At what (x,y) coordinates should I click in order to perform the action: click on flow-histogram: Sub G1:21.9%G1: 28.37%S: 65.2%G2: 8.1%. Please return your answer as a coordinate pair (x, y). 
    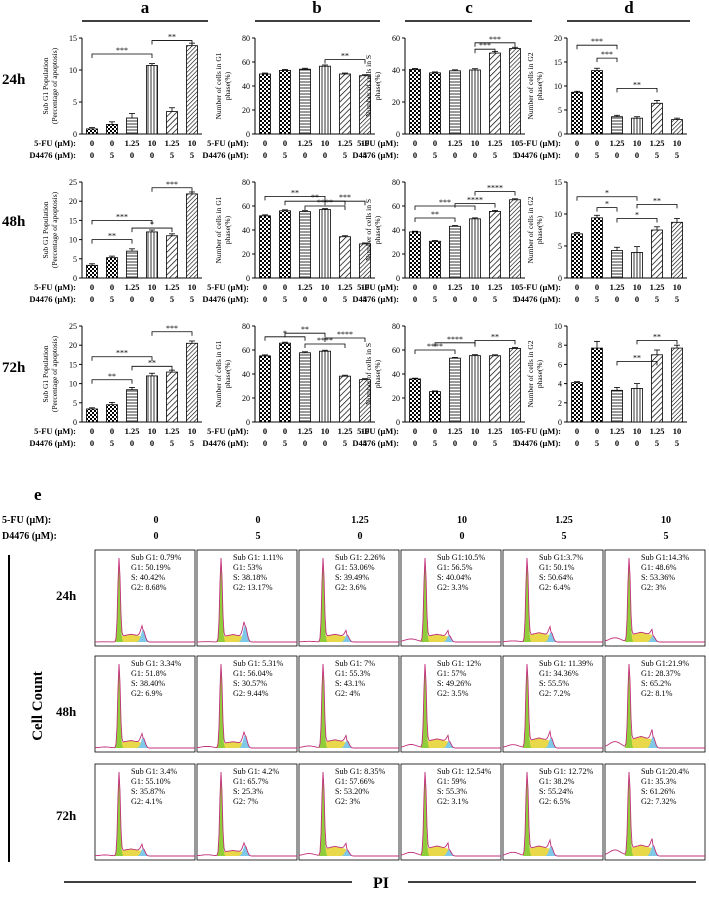
    Looking at the image, I should click on (655, 704).